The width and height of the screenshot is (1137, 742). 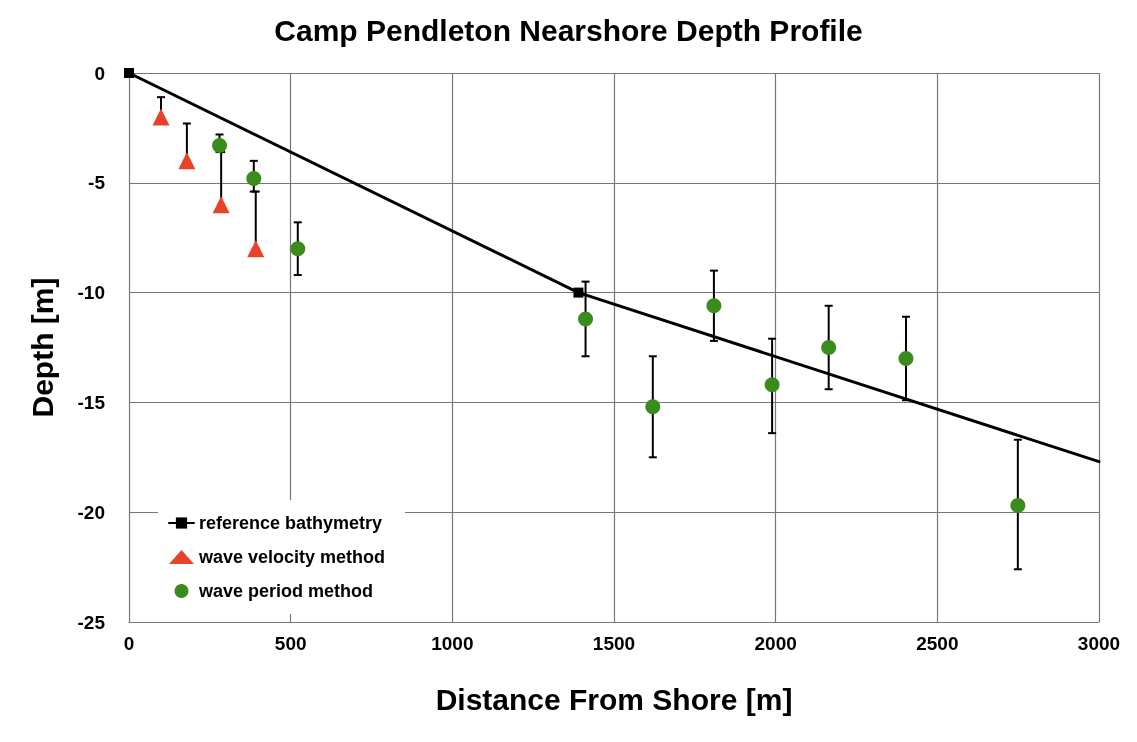 I want to click on y-tick-label: -20, so click(x=91, y=512).